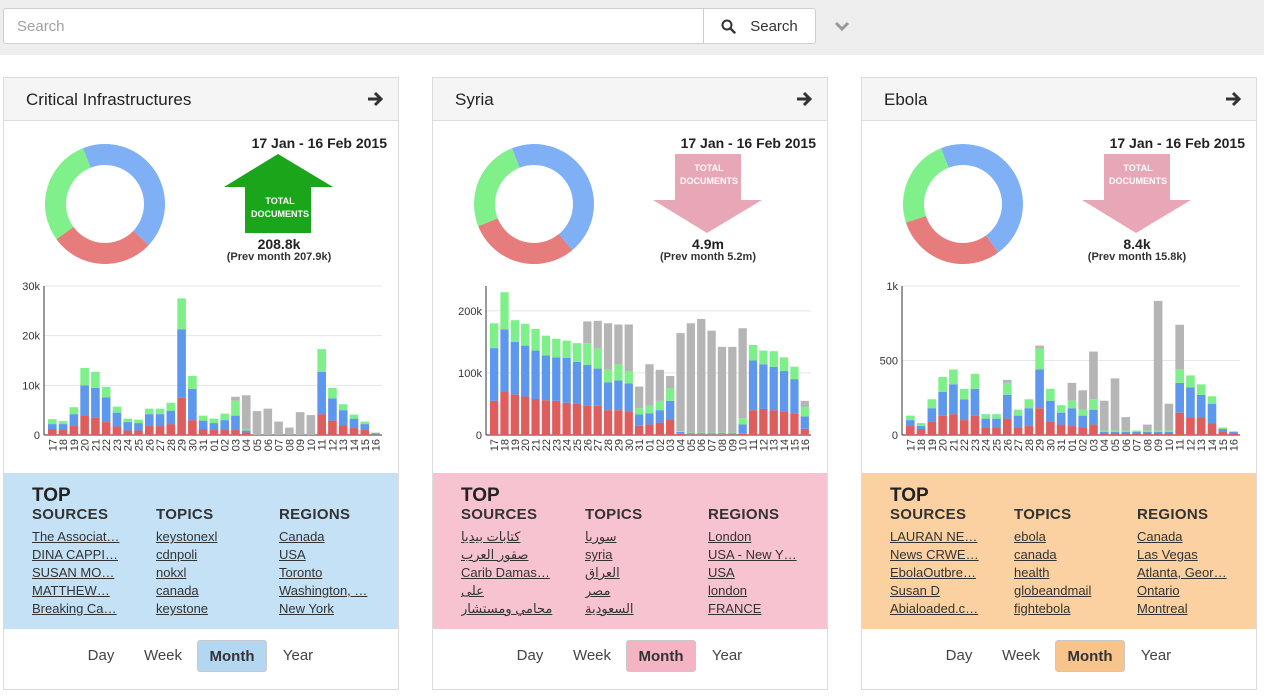 The height and width of the screenshot is (699, 1264). I want to click on list-item-link: سوريا, so click(601, 536).